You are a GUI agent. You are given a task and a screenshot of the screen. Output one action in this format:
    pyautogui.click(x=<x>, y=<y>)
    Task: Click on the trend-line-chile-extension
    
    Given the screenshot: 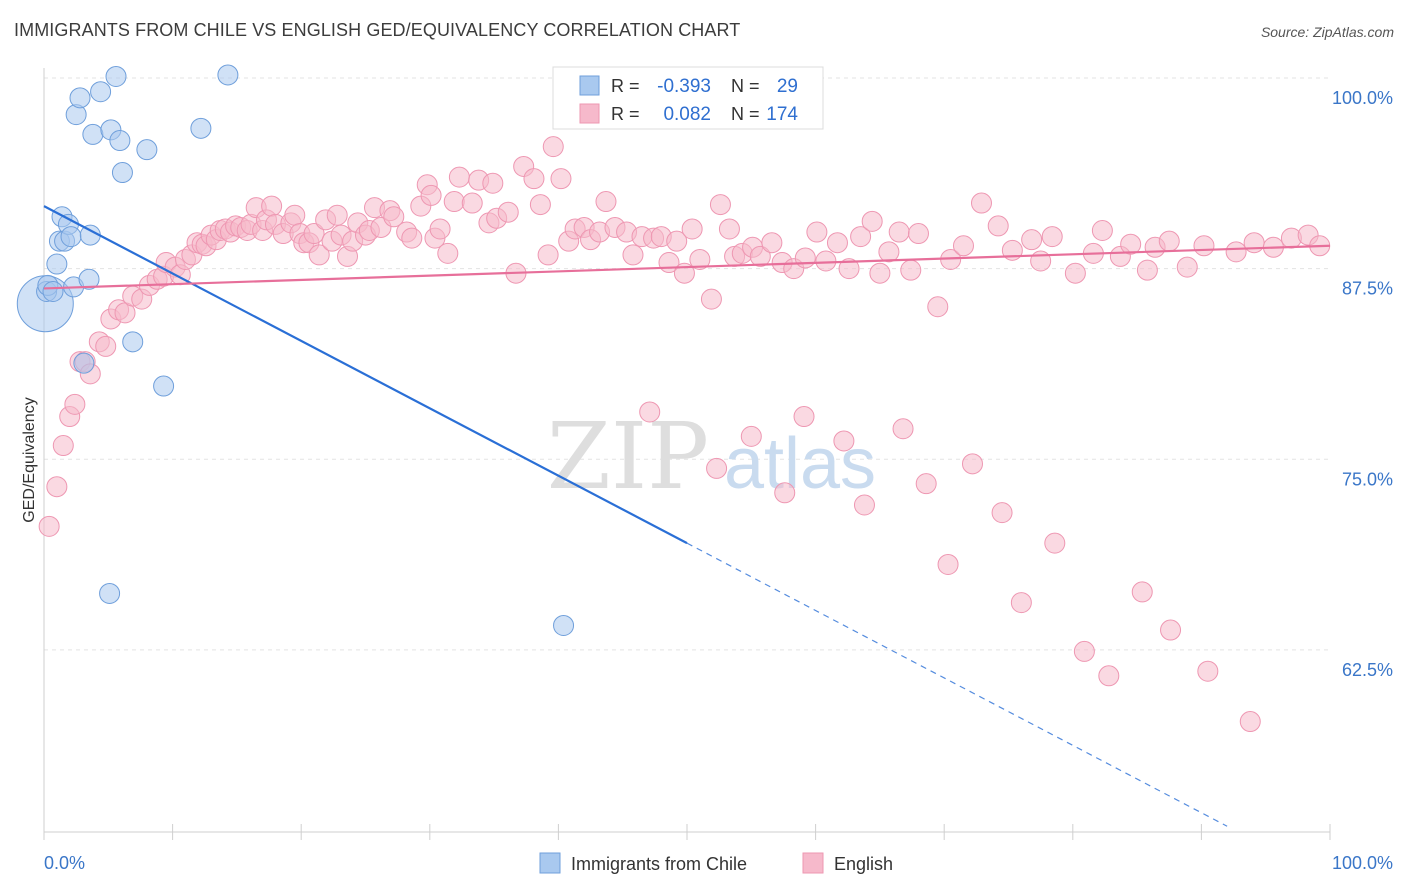 What is the action you would take?
    pyautogui.click(x=957, y=684)
    